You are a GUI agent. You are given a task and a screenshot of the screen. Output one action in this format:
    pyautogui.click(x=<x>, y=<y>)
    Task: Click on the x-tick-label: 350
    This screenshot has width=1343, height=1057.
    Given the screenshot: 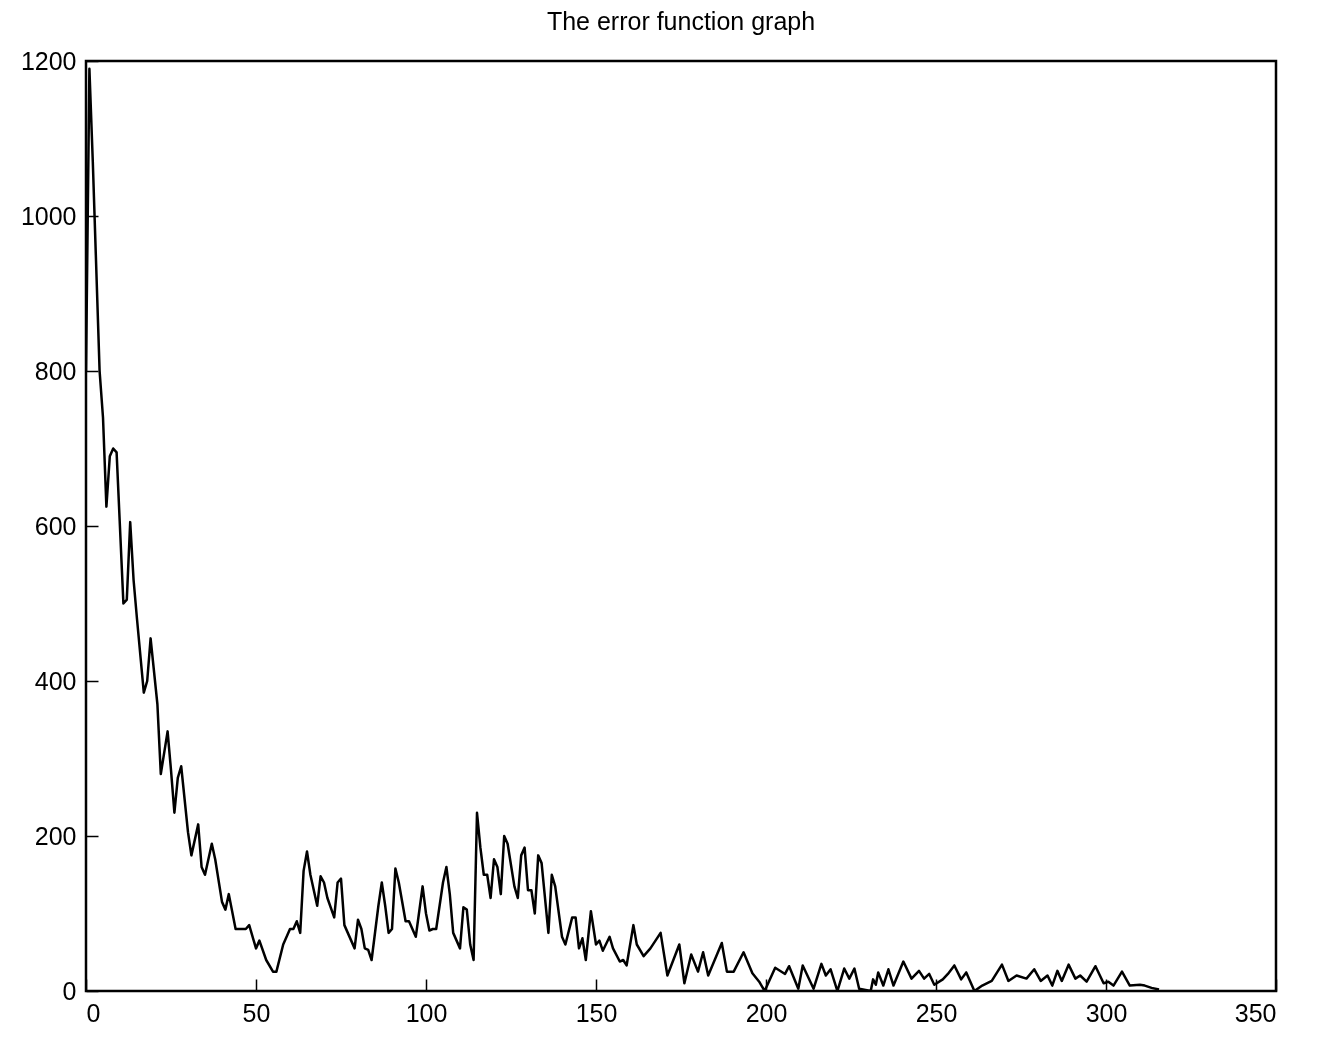 What is the action you would take?
    pyautogui.click(x=1255, y=1012)
    